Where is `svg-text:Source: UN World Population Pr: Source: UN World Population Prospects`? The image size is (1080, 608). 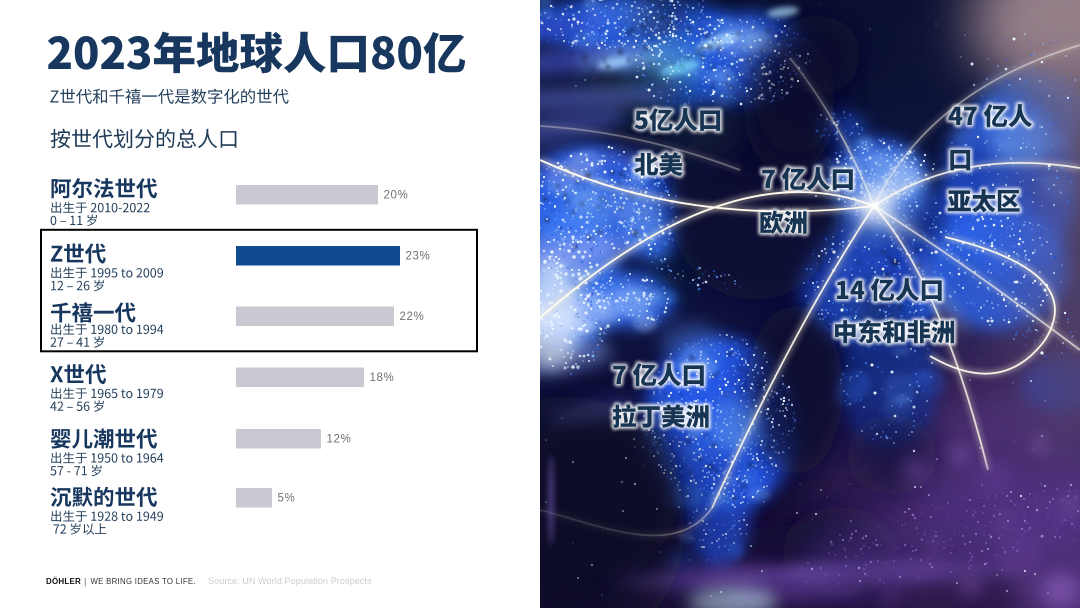 svg-text:Source: UN World Population Pr: Source: UN World Population Prospects is located at coordinates (290, 581).